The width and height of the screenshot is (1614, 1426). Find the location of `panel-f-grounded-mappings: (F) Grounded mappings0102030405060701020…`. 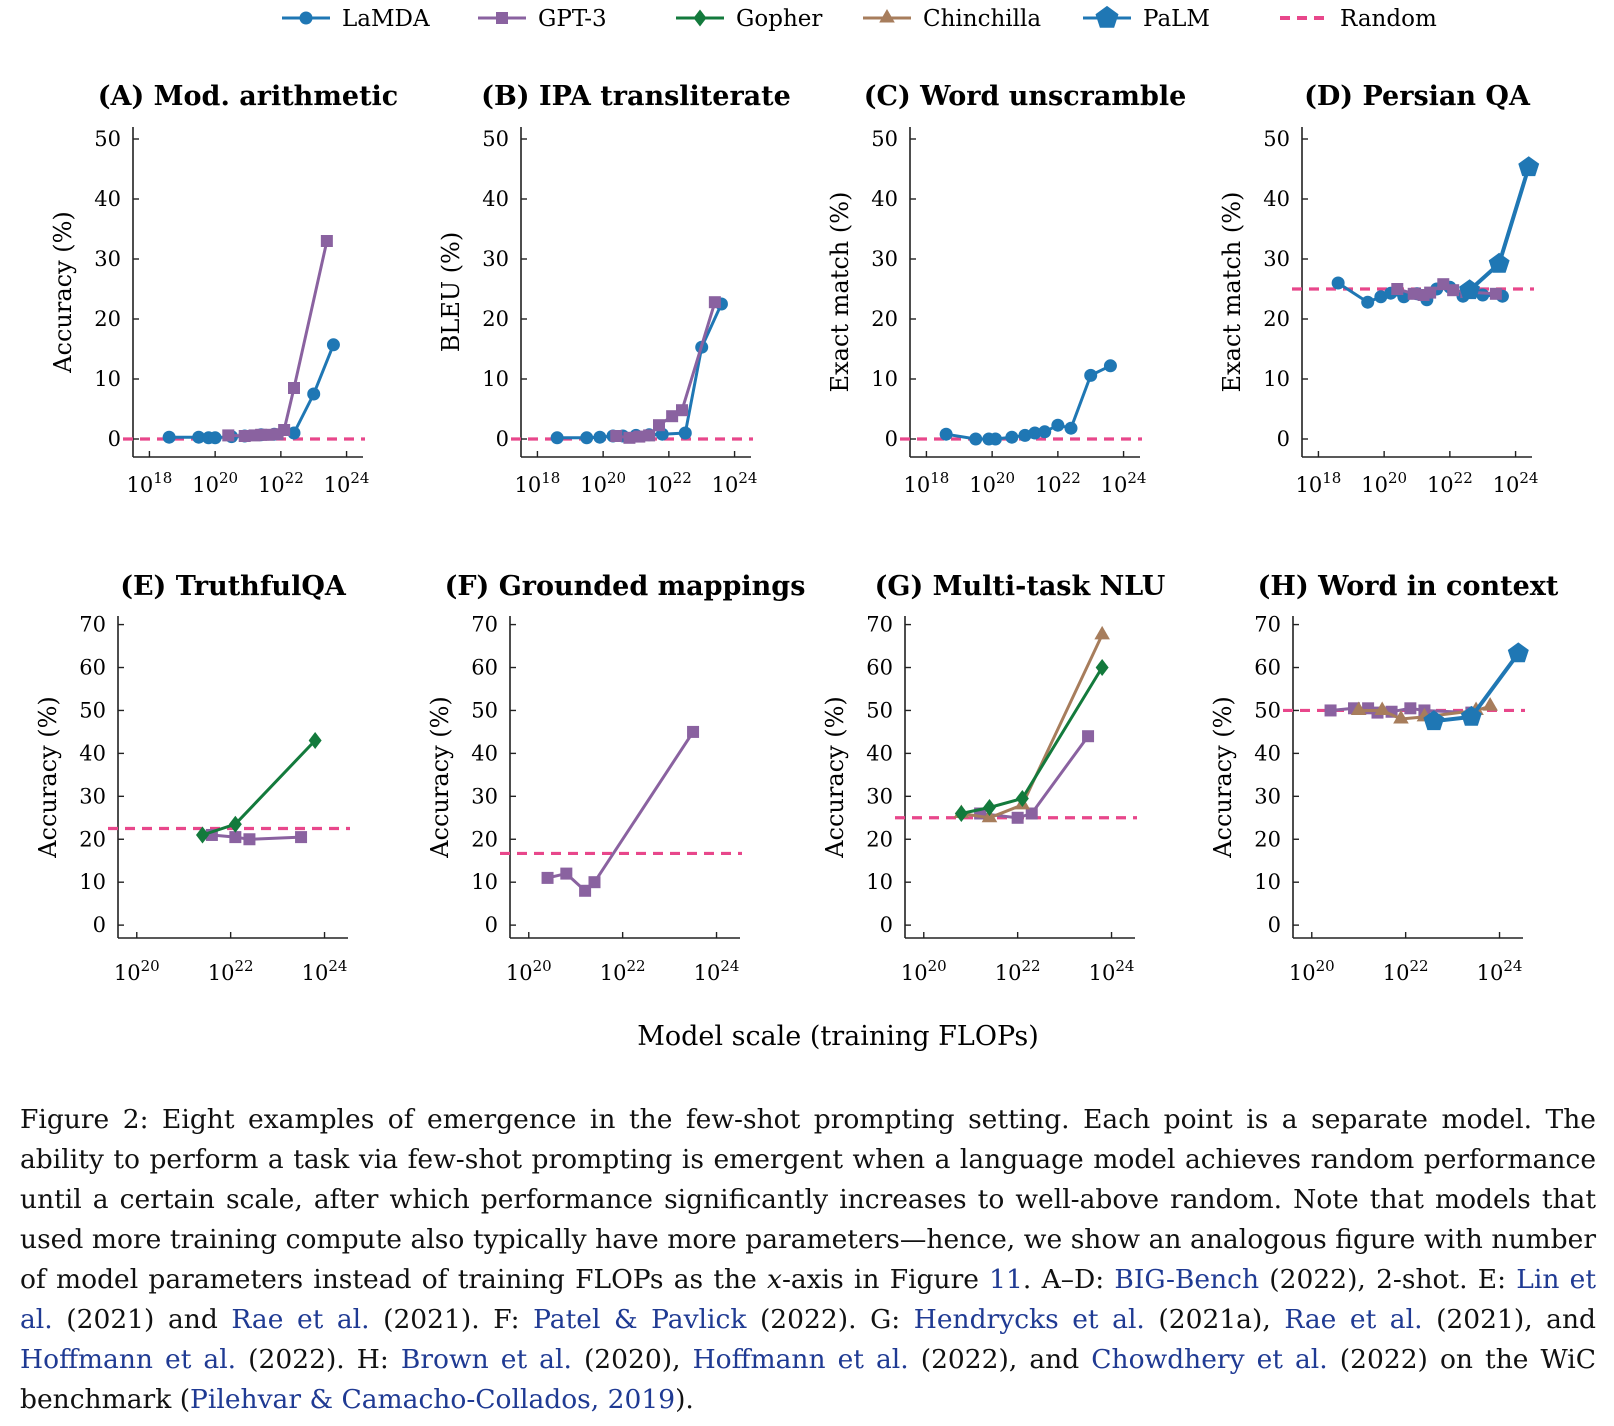

panel-f-grounded-mappings: (F) Grounded mappings0102030405060701020… is located at coordinates (615, 778).